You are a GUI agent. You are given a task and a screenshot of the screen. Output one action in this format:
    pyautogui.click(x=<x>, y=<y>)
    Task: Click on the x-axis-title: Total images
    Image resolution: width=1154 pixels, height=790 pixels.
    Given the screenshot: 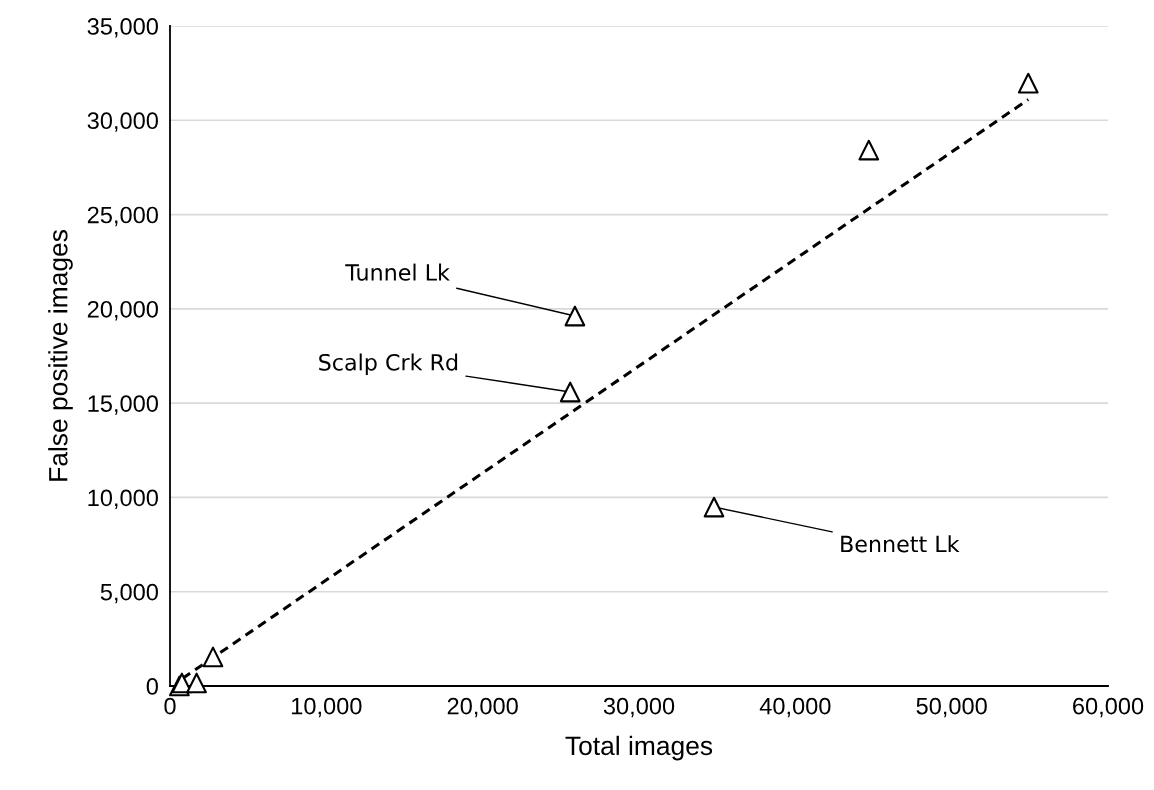 What is the action you would take?
    pyautogui.click(x=639, y=748)
    